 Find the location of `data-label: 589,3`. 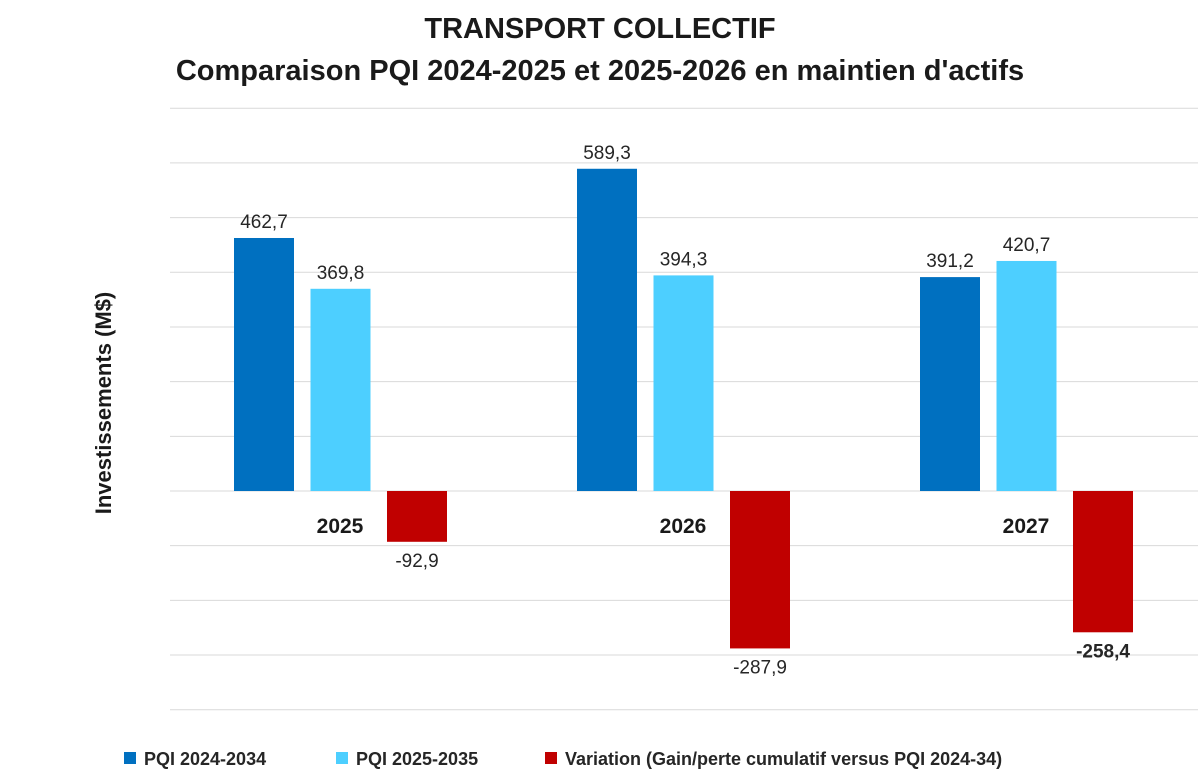

data-label: 589,3 is located at coordinates (607, 153).